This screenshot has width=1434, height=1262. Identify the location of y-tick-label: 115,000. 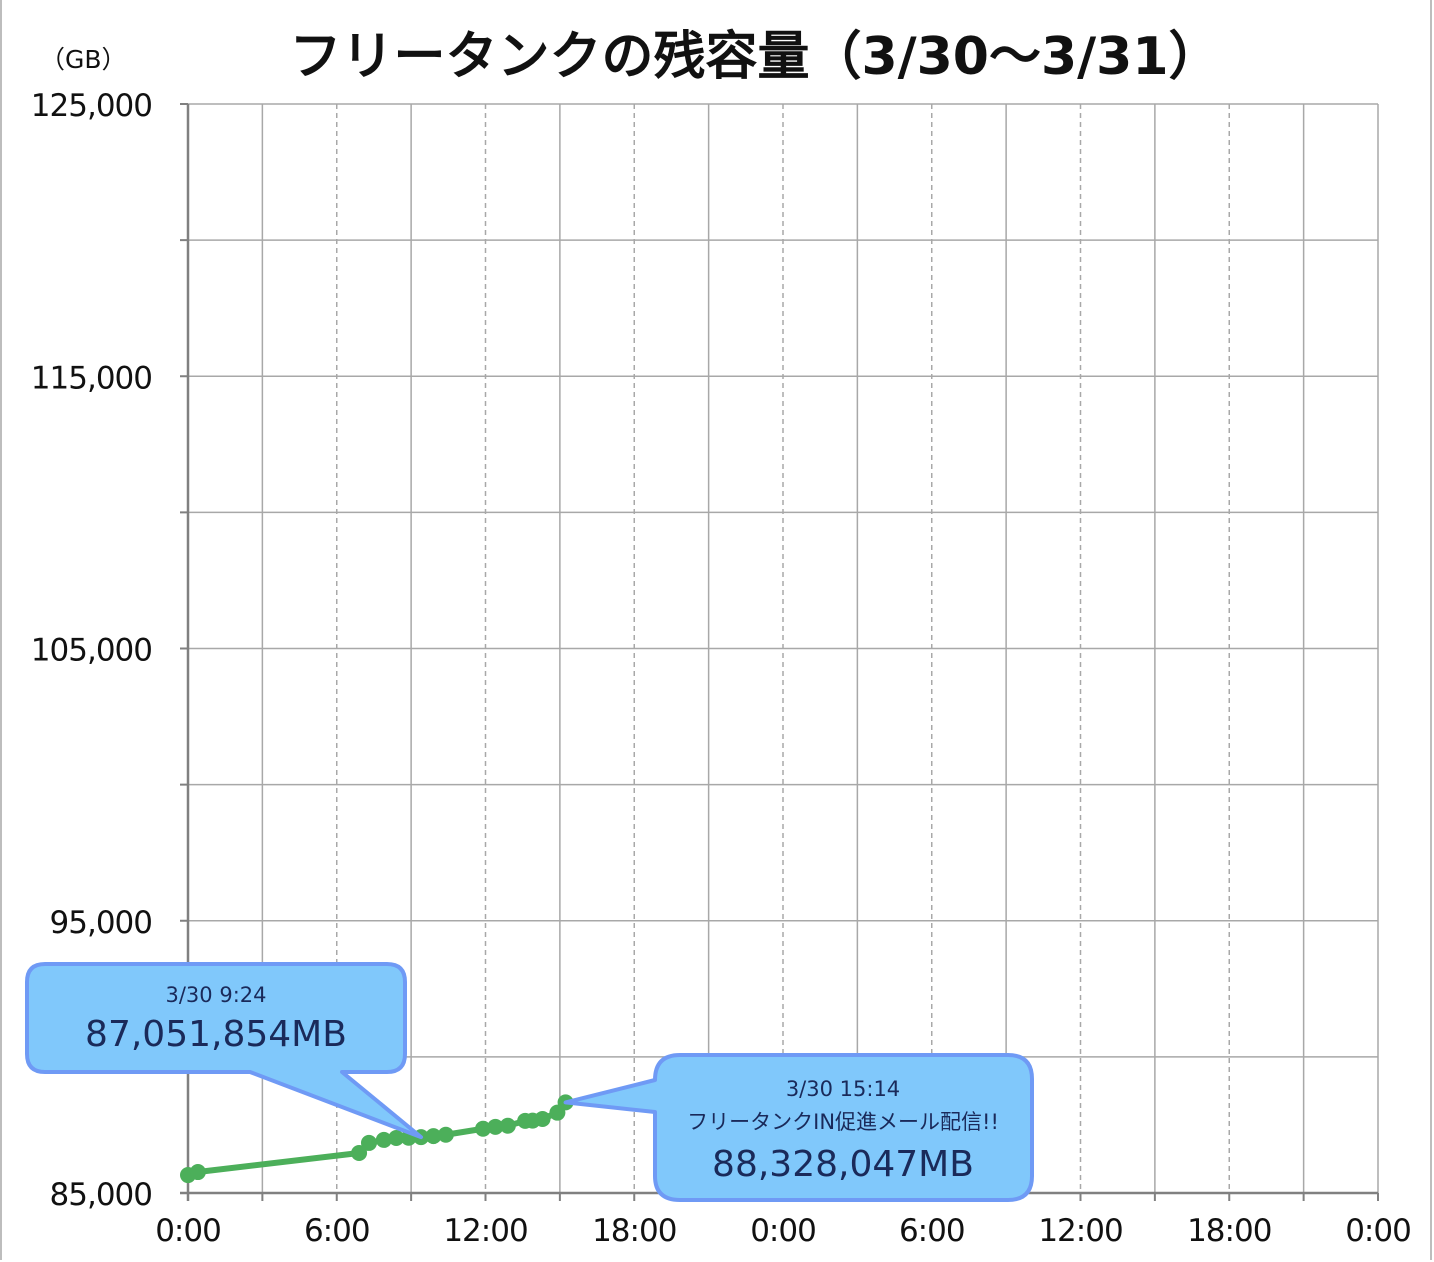
(91, 378).